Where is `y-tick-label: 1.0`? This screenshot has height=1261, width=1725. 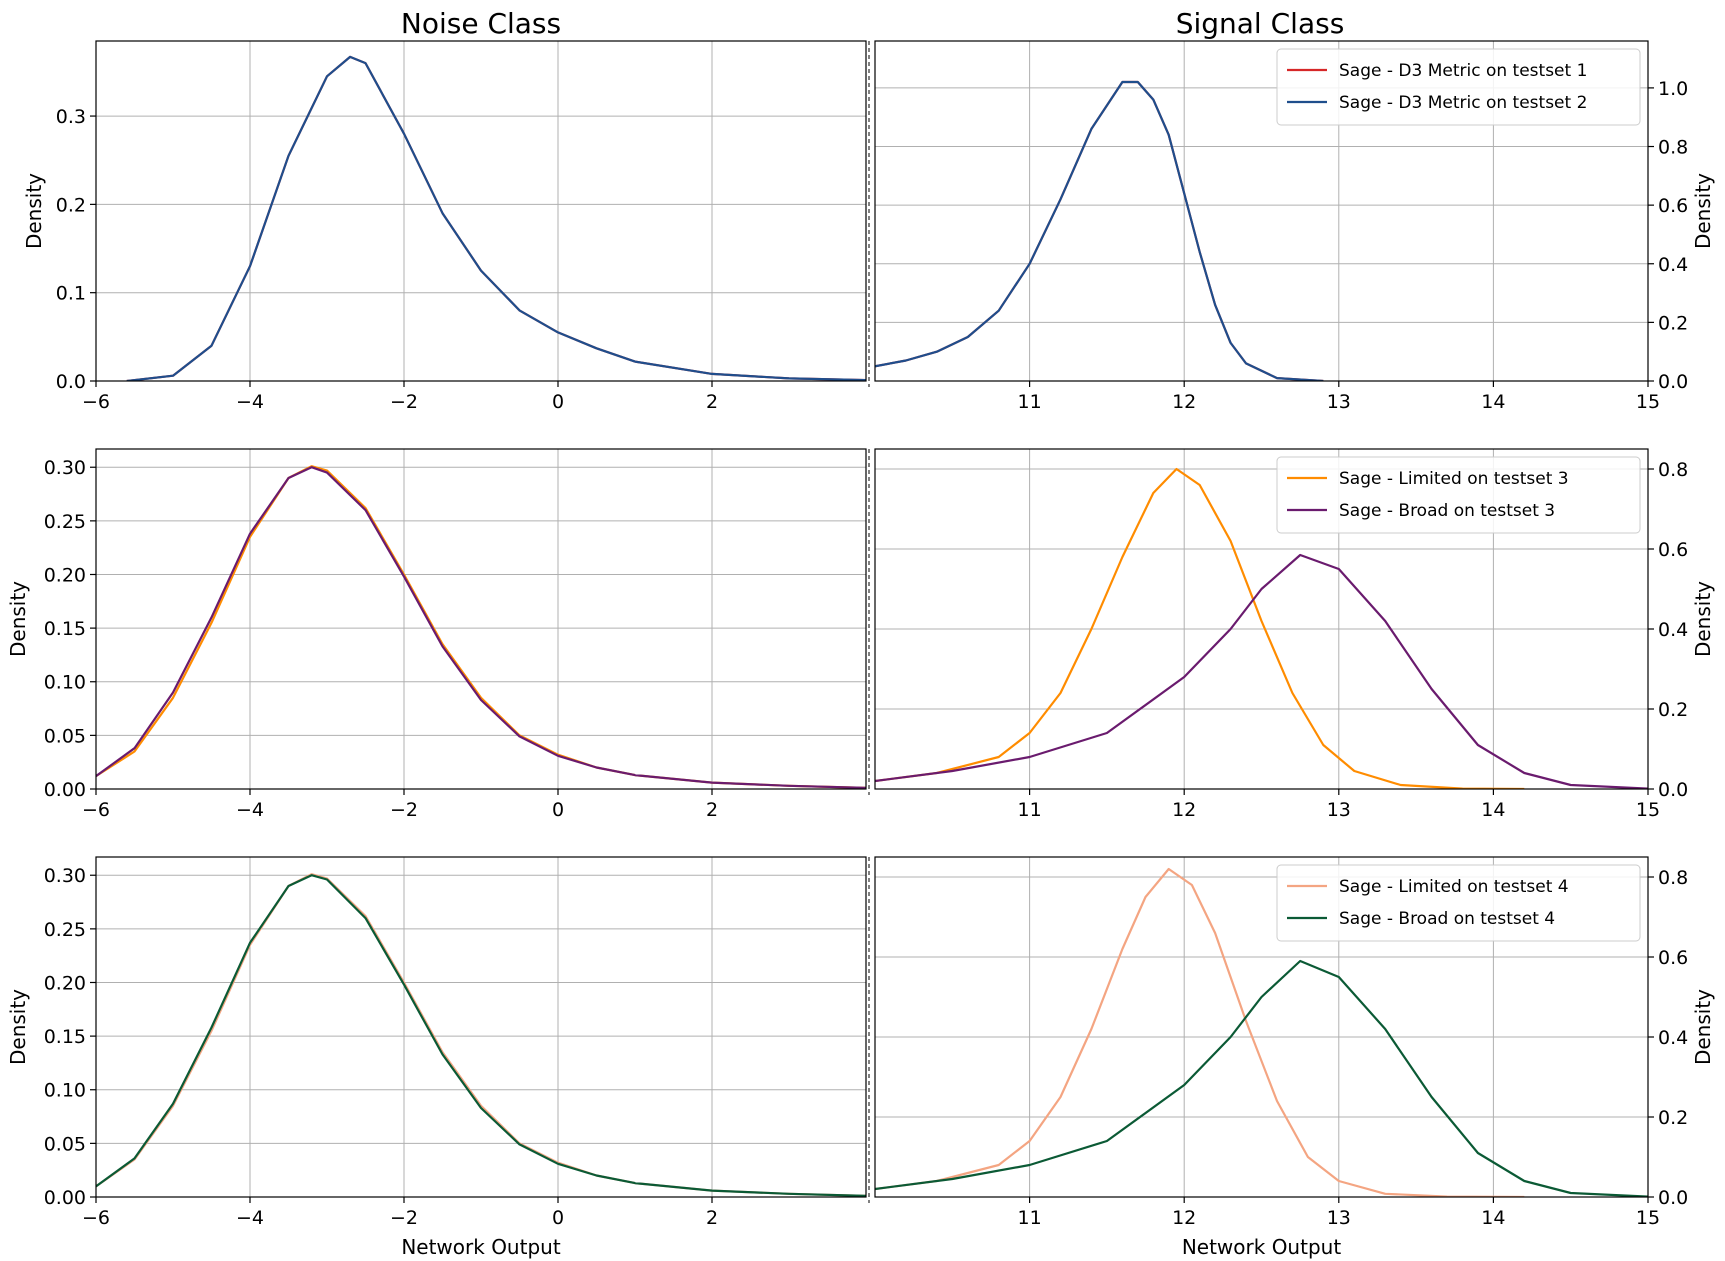 y-tick-label: 1.0 is located at coordinates (1673, 89).